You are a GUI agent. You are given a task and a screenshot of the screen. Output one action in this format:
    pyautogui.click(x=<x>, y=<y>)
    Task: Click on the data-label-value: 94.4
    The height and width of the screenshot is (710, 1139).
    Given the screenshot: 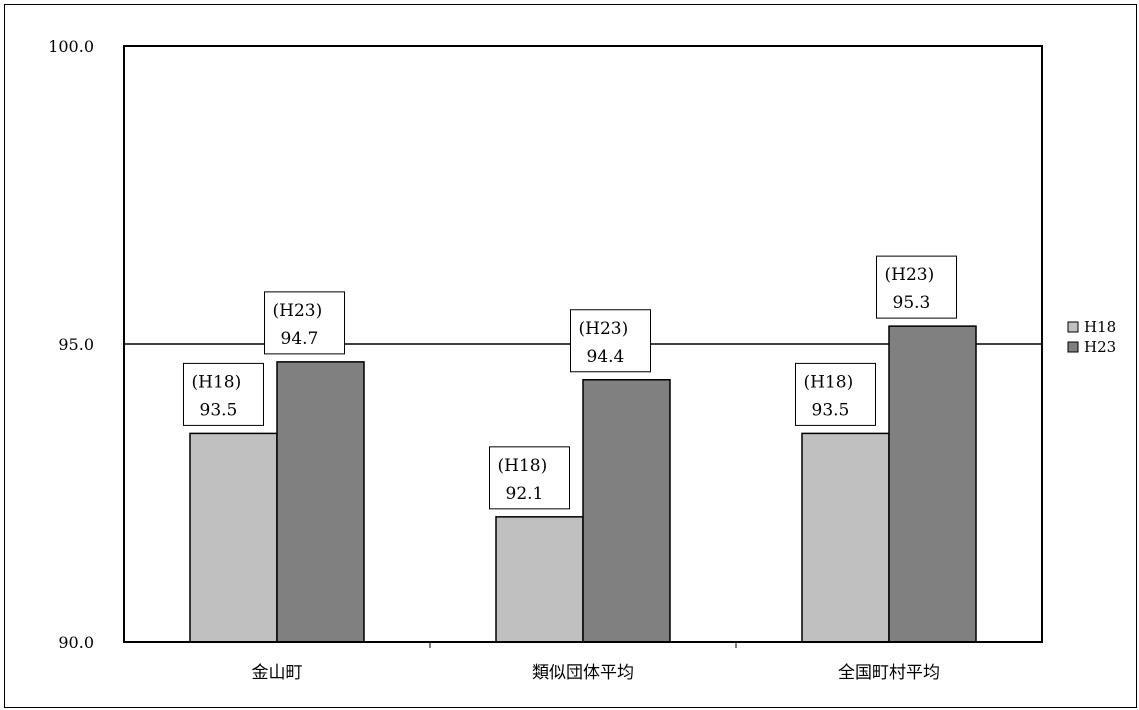 What is the action you would take?
    pyautogui.click(x=606, y=357)
    